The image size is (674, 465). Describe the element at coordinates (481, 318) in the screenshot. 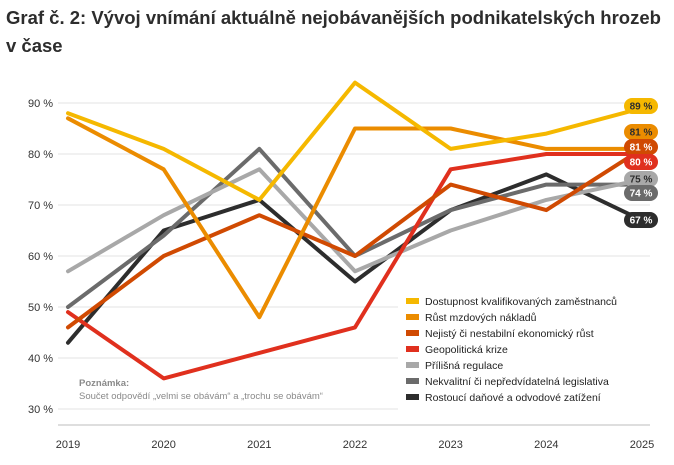

I see `legend-label: Růst mzdových nákladů` at that location.